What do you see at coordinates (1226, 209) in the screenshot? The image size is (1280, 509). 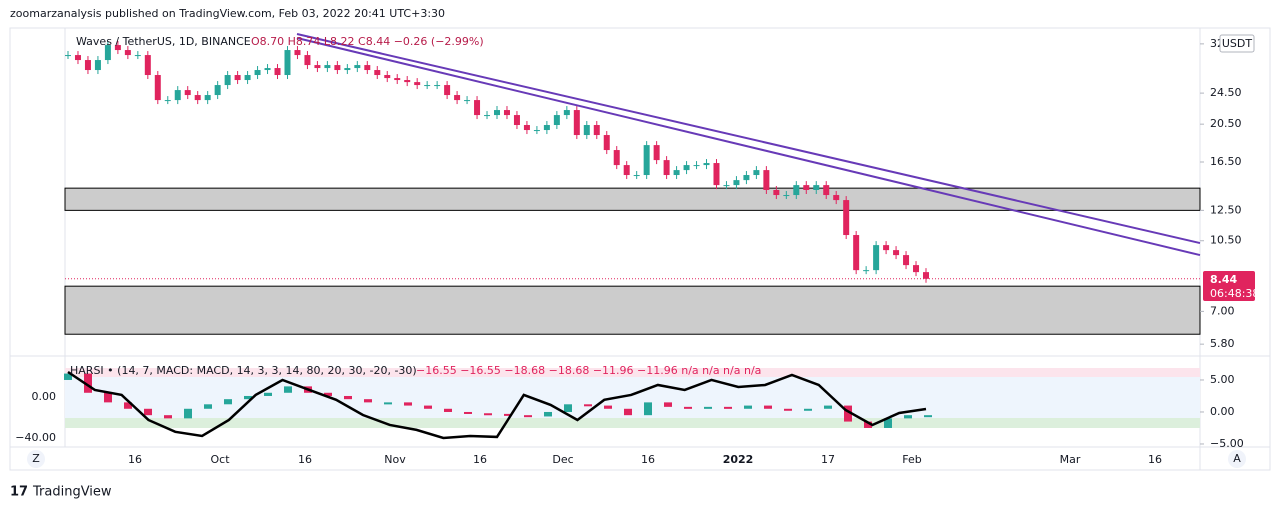 I see `y-tick-label: 12.50` at bounding box center [1226, 209].